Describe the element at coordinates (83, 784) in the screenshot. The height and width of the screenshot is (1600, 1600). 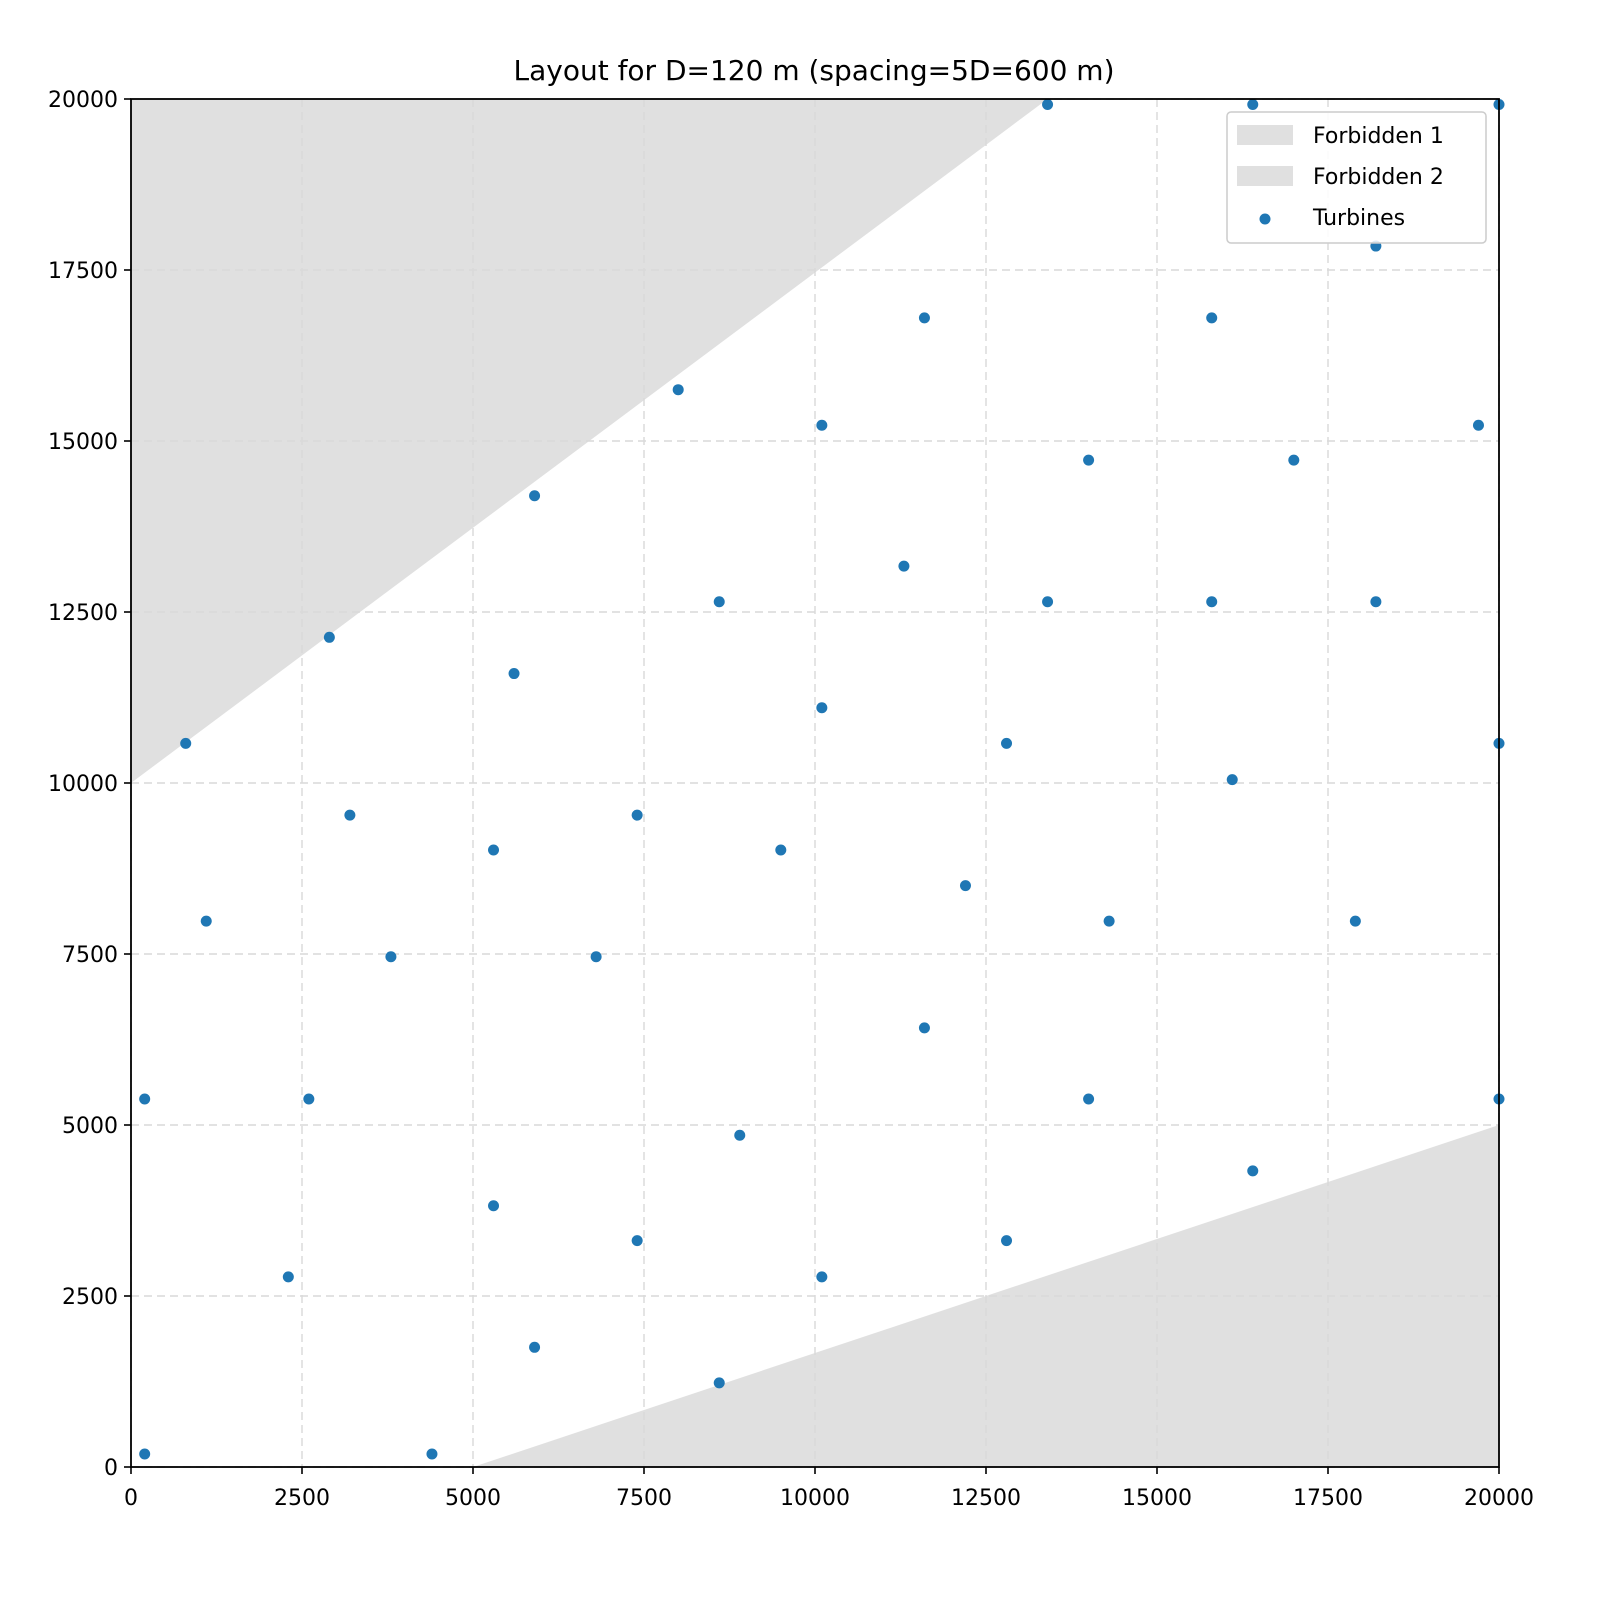
I see `y-tick-label: 10000` at that location.